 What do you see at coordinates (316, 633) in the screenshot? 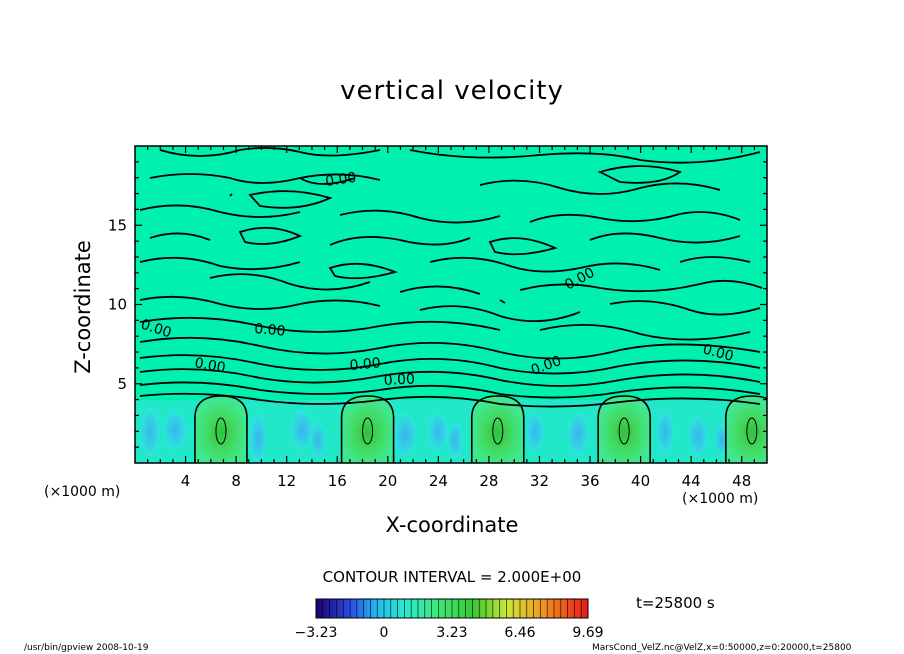
I see `colorbar-tick-label: −3.23` at bounding box center [316, 633].